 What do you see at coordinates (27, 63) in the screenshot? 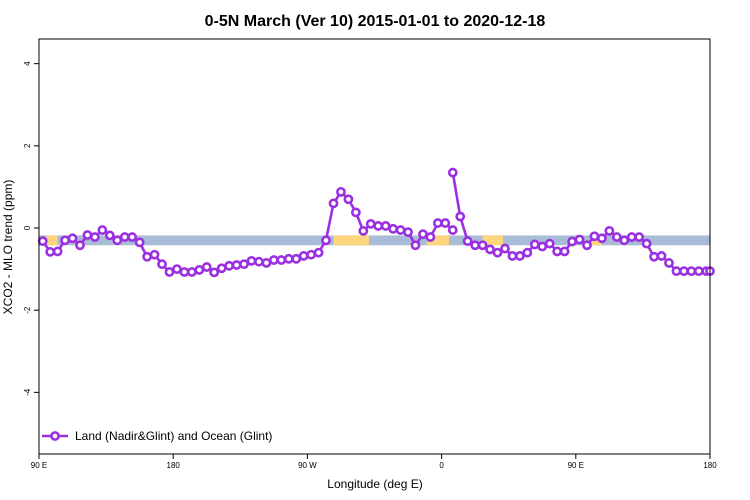
I see `y-tick-label: 4` at bounding box center [27, 63].